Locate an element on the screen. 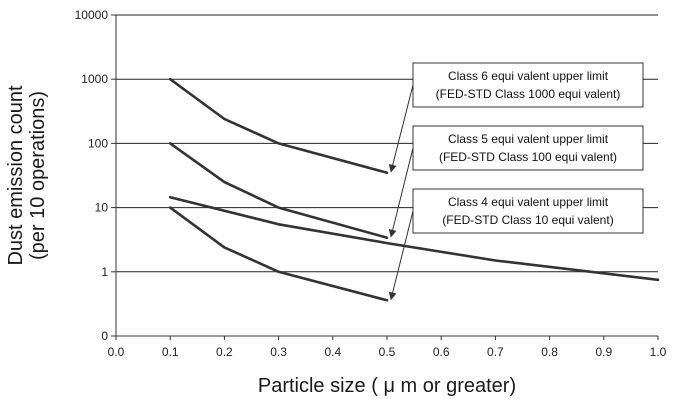 This screenshot has width=673, height=399. x-tick-label: 0.3 is located at coordinates (278, 352).